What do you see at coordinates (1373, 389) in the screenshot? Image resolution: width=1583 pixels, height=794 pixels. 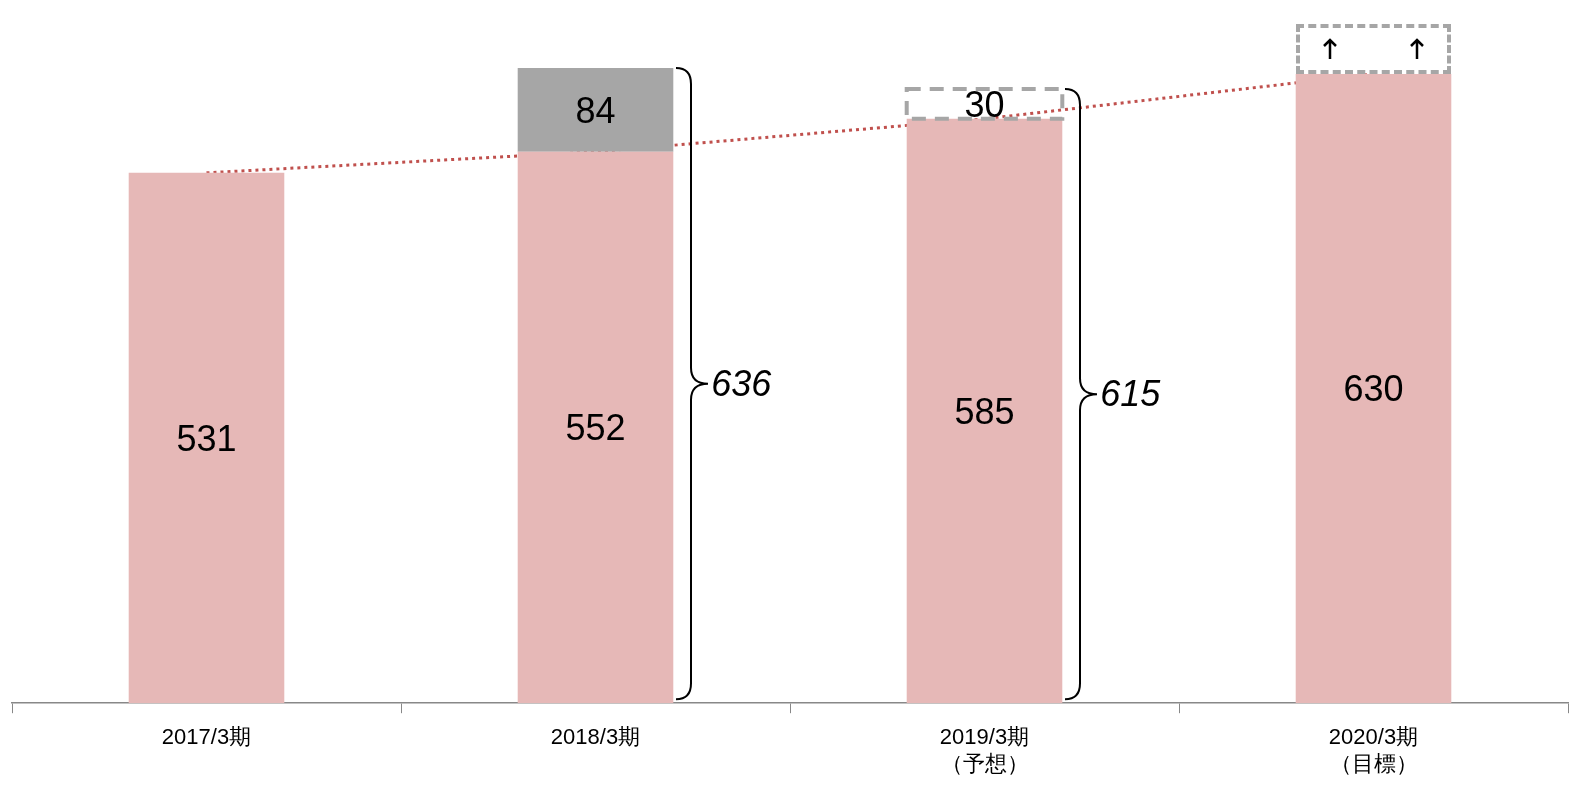 I see `data-label: 630` at bounding box center [1373, 389].